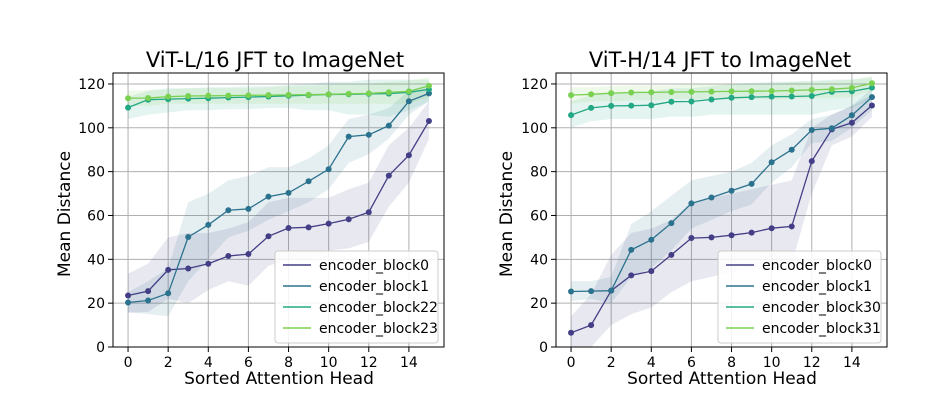  What do you see at coordinates (722, 379) in the screenshot?
I see `x-axis-label-2: Sorted Attention Head` at bounding box center [722, 379].